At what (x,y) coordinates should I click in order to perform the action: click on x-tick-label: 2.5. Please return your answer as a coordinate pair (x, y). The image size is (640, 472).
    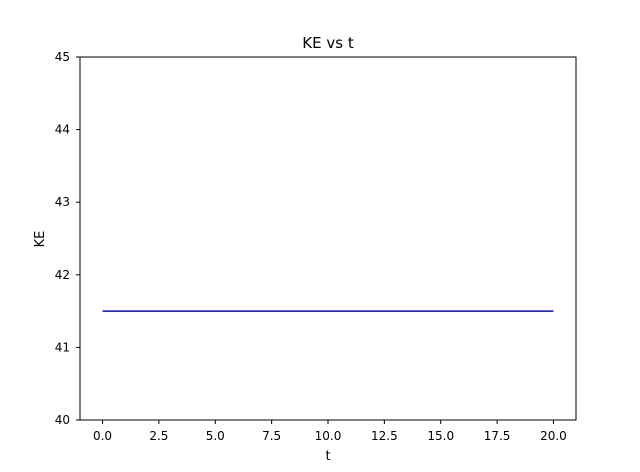
    Looking at the image, I should click on (158, 436).